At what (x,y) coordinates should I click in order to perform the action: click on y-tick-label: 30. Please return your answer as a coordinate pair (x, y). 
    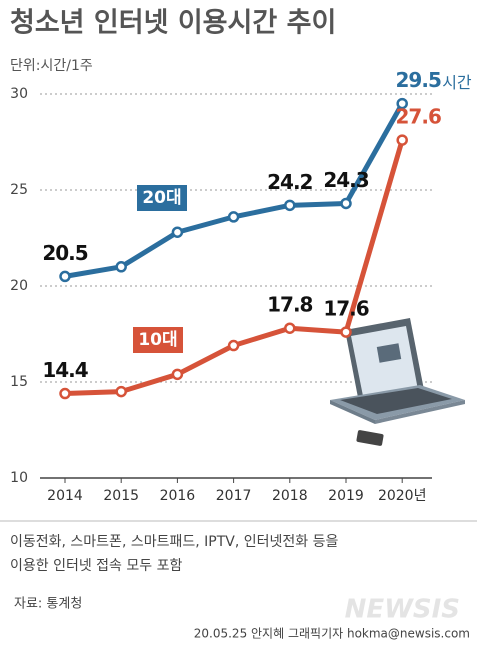
    Looking at the image, I should click on (19, 94).